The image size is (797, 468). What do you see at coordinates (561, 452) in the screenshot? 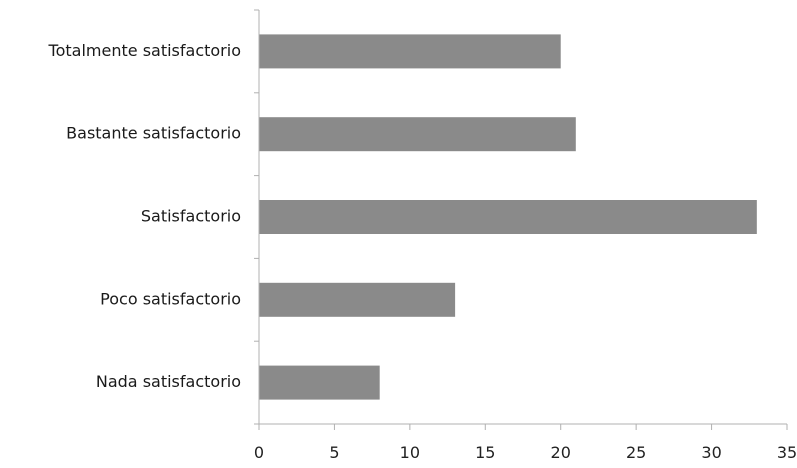
I see `x-tick-label: 20` at bounding box center [561, 452].